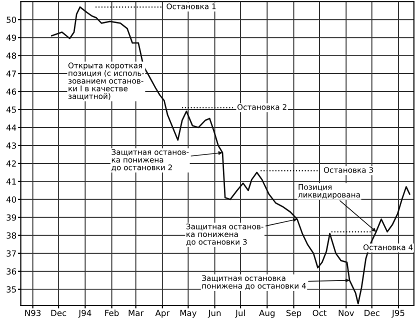 The width and height of the screenshot is (416, 325). What do you see at coordinates (33, 313) in the screenshot?
I see `x-tick-label: N93` at bounding box center [33, 313].